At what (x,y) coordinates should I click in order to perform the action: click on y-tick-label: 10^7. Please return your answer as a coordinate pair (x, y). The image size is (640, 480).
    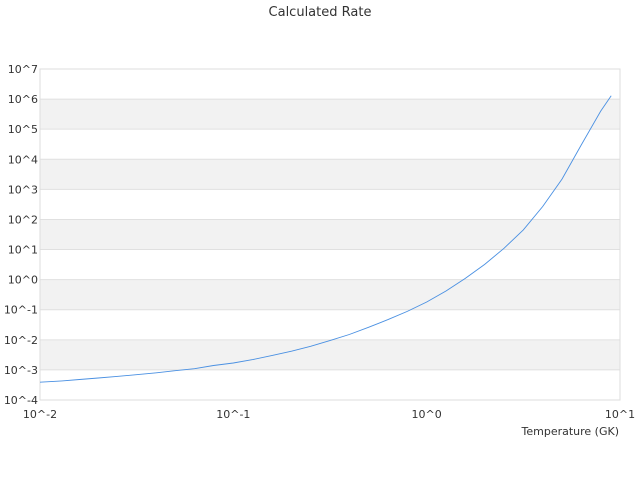
    Looking at the image, I should click on (23, 69).